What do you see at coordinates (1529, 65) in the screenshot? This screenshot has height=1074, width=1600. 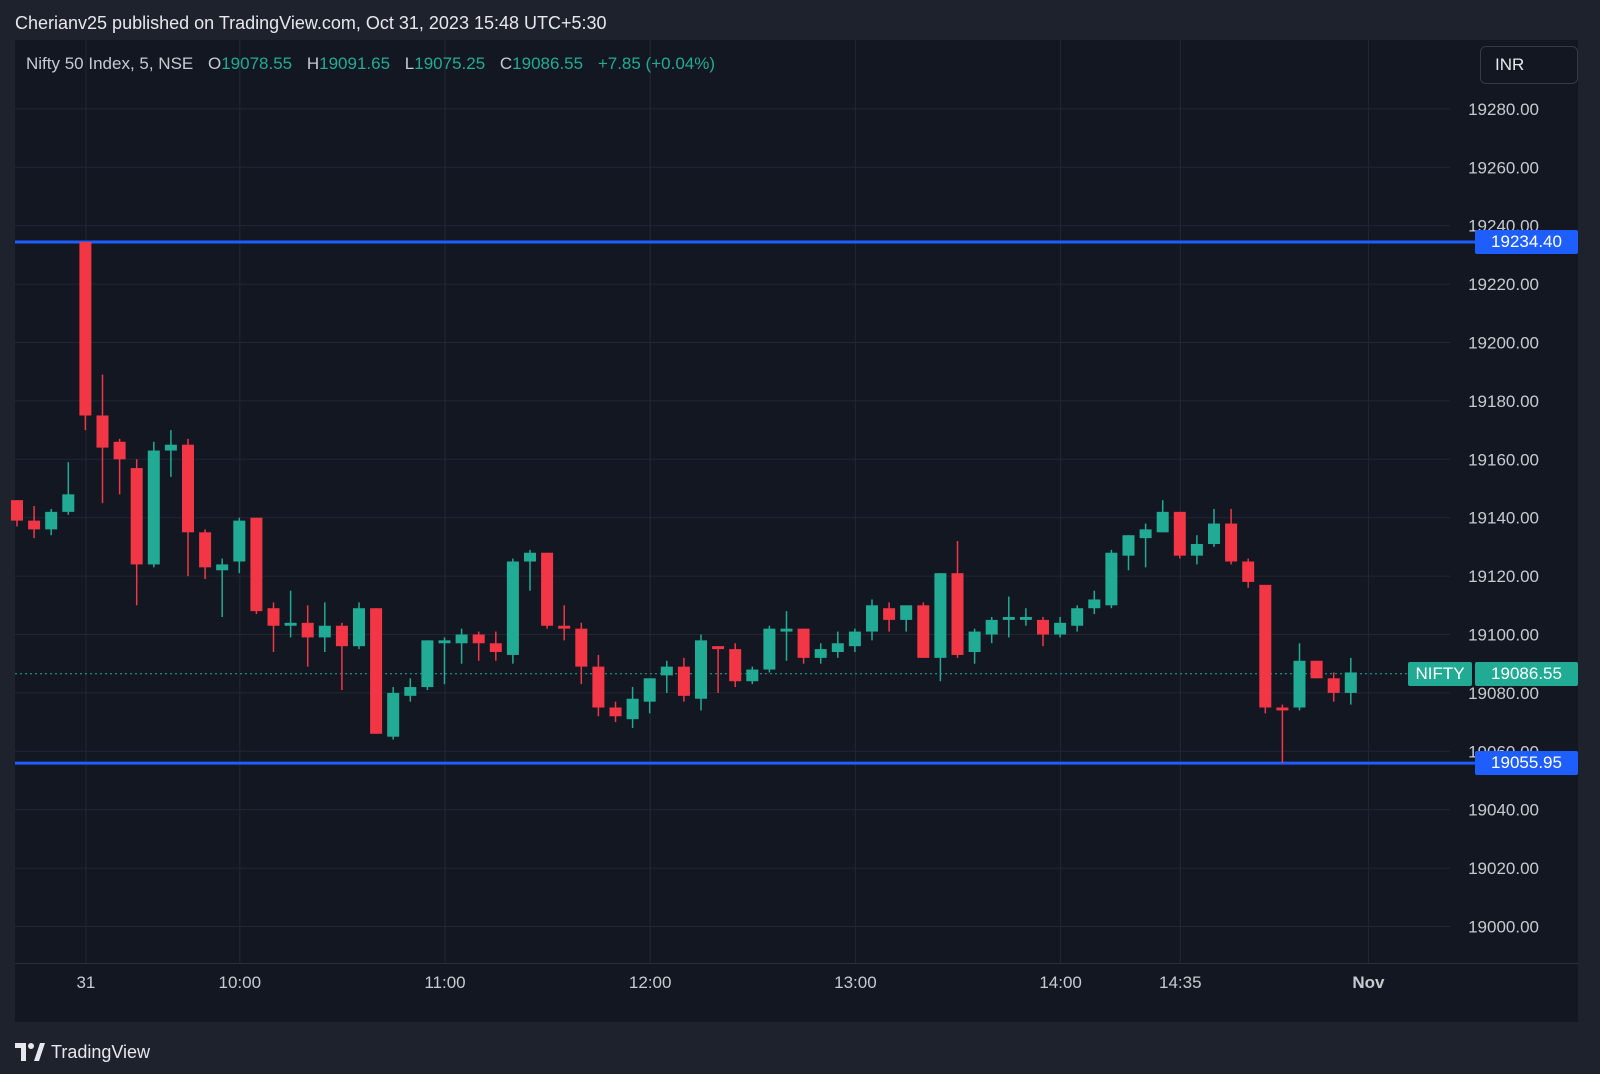 I see `currency-button: INR` at bounding box center [1529, 65].